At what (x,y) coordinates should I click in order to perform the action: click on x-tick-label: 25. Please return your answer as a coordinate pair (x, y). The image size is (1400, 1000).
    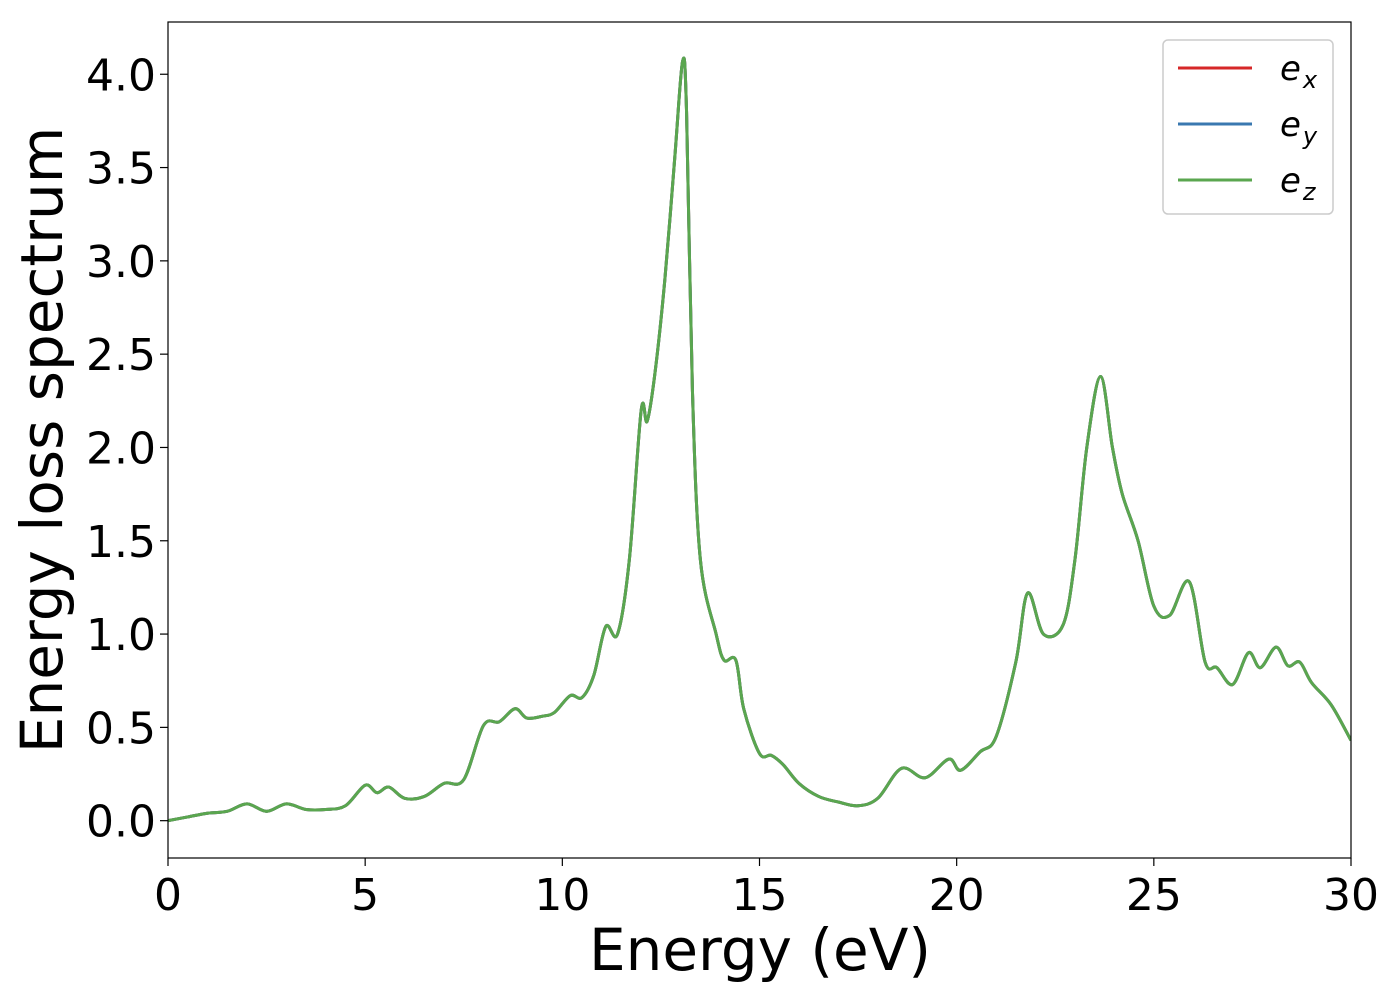
    Looking at the image, I should click on (1154, 895).